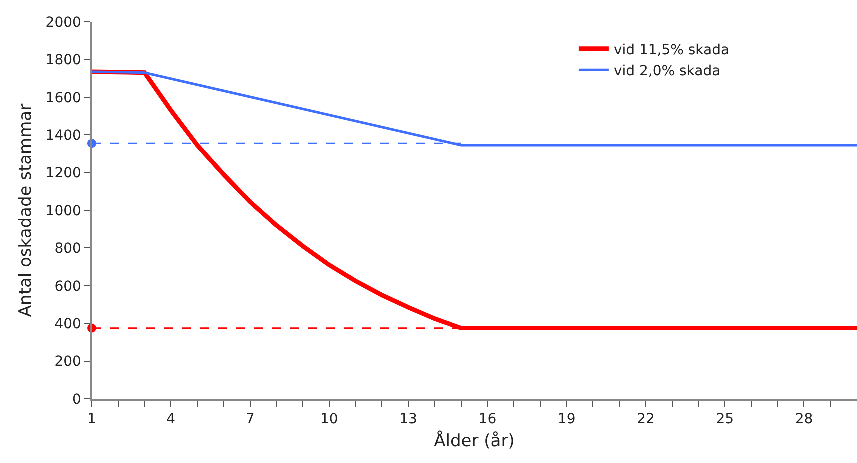  What do you see at coordinates (804, 420) in the screenshot?
I see `x-tick-label: 28` at bounding box center [804, 420].